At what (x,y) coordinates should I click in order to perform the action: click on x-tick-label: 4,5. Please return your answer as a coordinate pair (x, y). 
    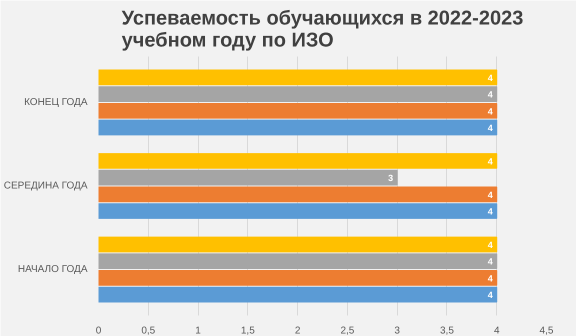
    Looking at the image, I should click on (547, 331).